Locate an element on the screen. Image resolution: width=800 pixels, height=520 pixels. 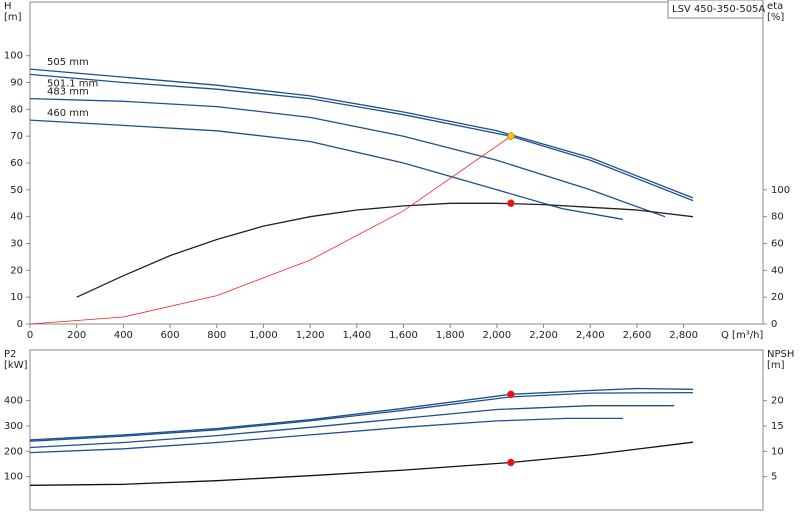
x-tick-label: 1,200 is located at coordinates (310, 335).